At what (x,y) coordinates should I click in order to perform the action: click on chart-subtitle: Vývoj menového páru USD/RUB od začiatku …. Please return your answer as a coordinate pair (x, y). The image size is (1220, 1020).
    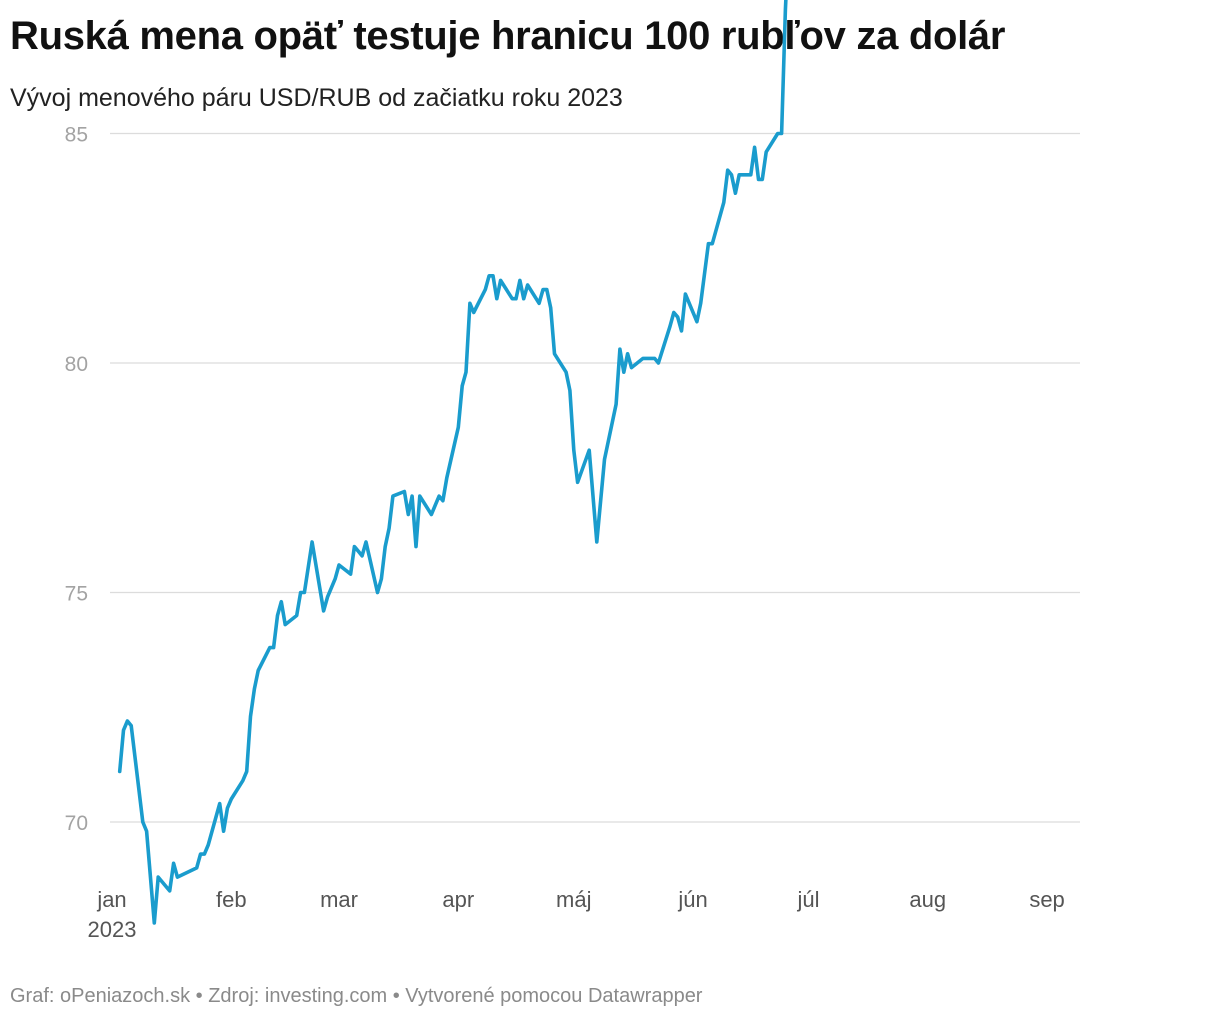
    Looking at the image, I should click on (316, 98).